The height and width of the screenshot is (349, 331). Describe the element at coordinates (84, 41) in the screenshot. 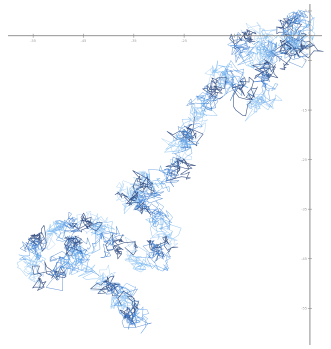

I see `x-tick-label: -45` at that location.